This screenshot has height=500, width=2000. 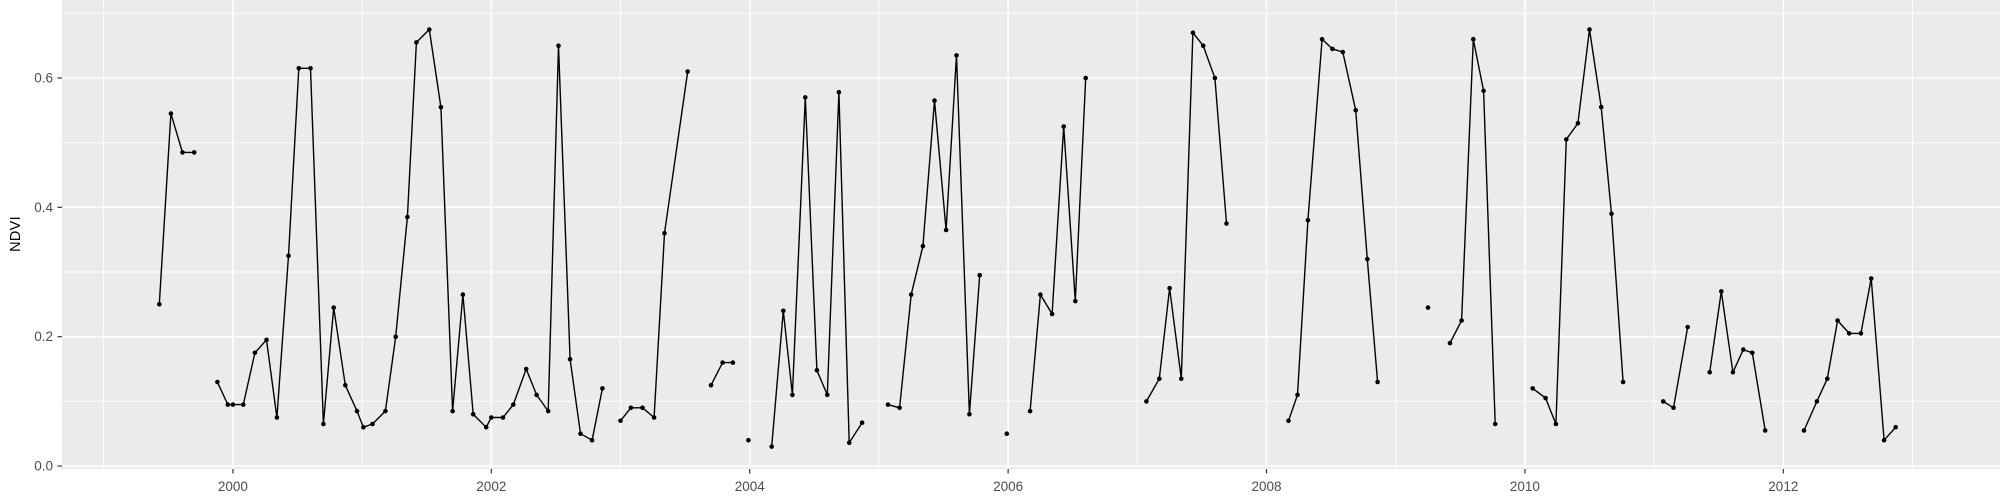 What do you see at coordinates (43, 77) in the screenshot?
I see `y-tick-label: 0.6` at bounding box center [43, 77].